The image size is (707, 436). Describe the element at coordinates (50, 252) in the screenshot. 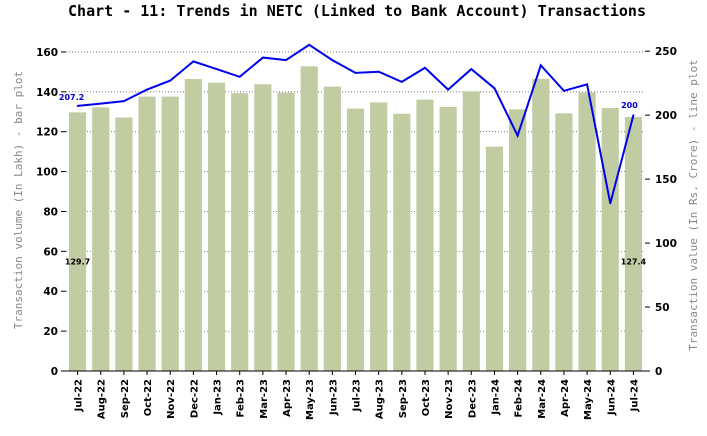

I see `y-tick-label: 60` at that location.